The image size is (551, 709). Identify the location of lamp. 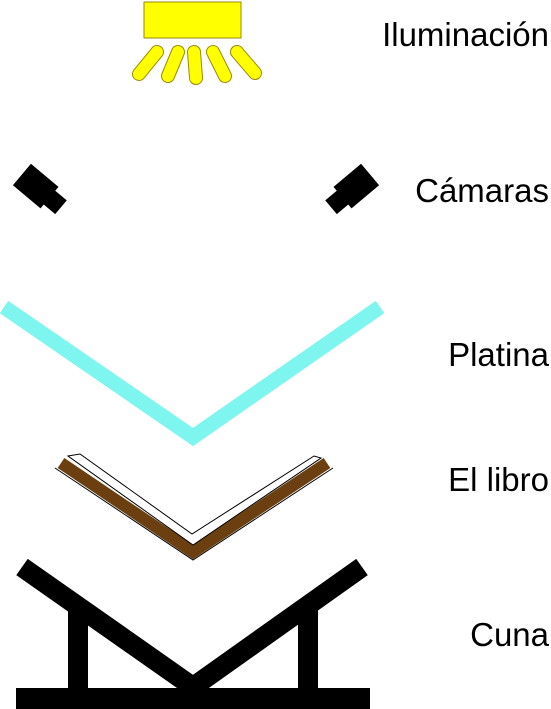
(197, 43).